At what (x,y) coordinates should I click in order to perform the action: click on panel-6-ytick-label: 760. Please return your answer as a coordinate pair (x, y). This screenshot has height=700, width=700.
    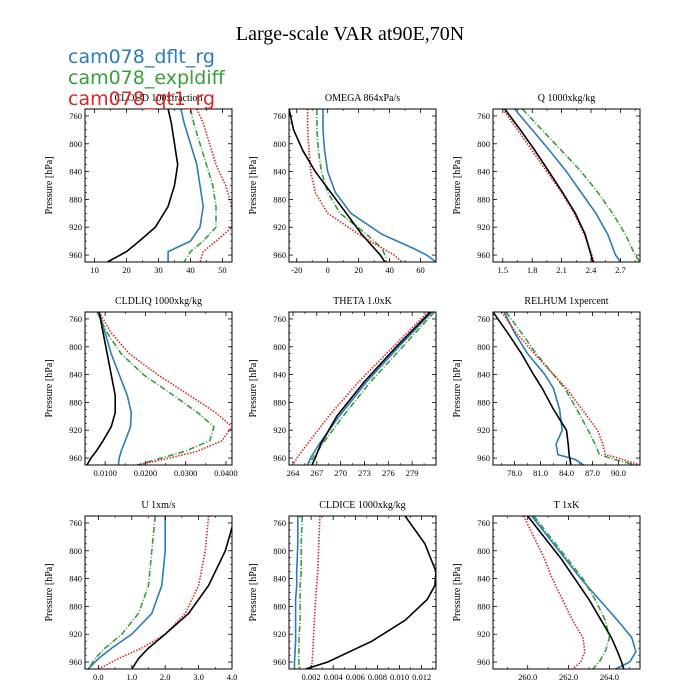
    Looking at the image, I should click on (483, 319).